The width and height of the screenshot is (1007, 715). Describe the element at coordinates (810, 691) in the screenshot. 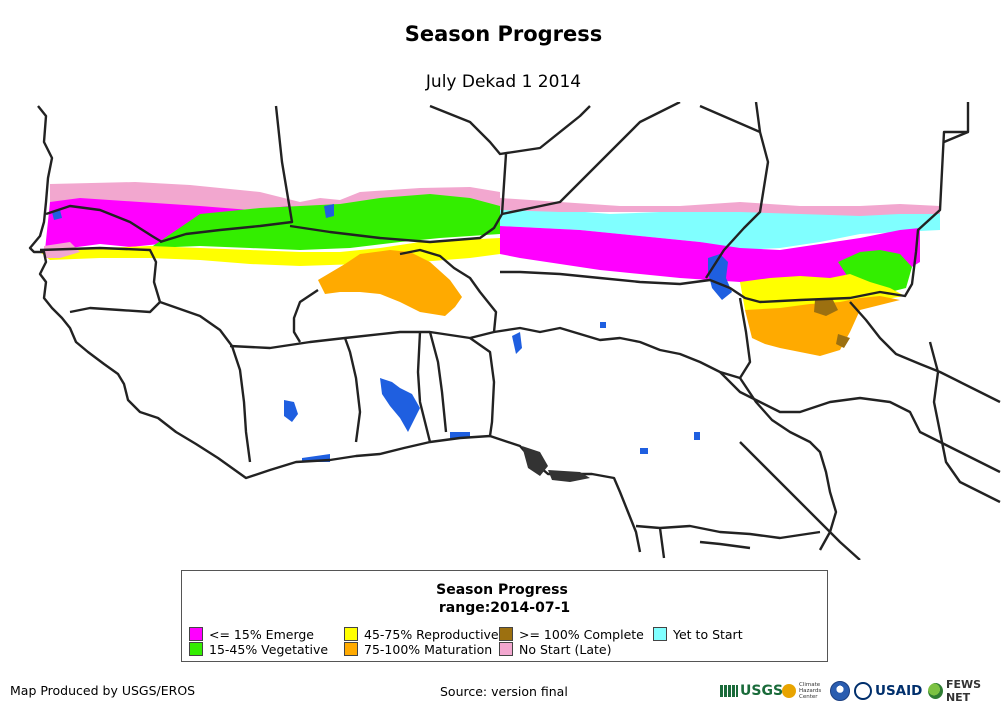

I see `chc-label: Climate Hazards Center` at that location.